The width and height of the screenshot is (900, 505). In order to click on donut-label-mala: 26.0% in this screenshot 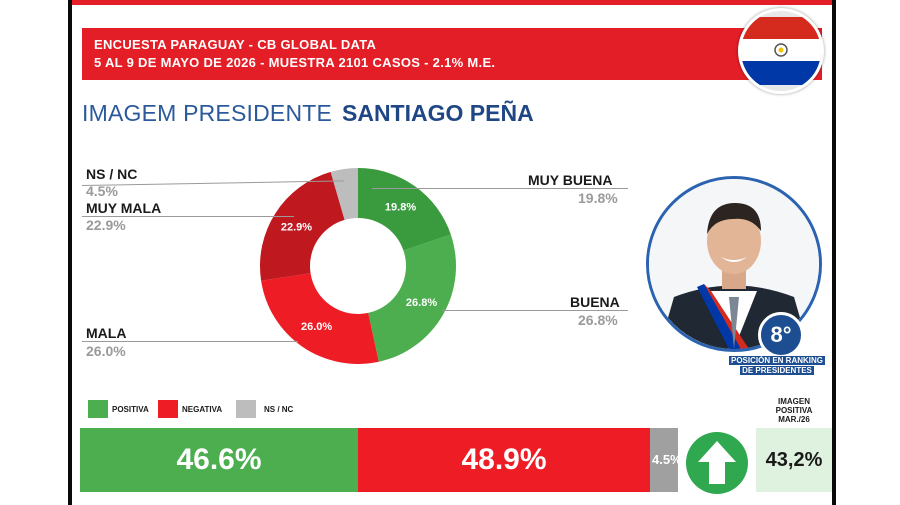, I will do `click(316, 327)`.